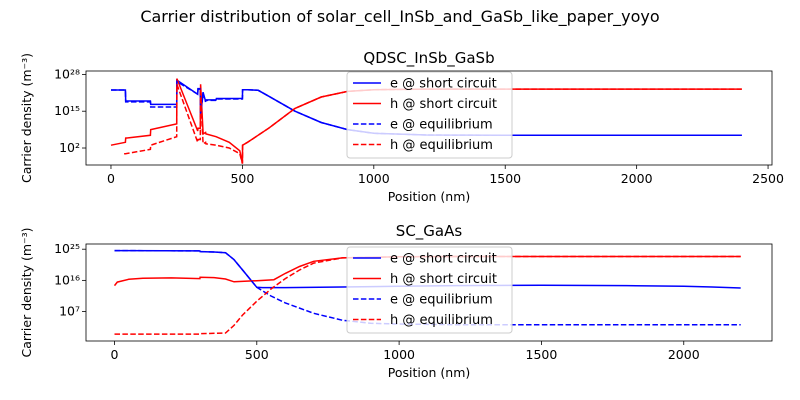  Describe the element at coordinates (67, 110) in the screenshot. I see `y-tick-label: 10¹⁵` at that location.